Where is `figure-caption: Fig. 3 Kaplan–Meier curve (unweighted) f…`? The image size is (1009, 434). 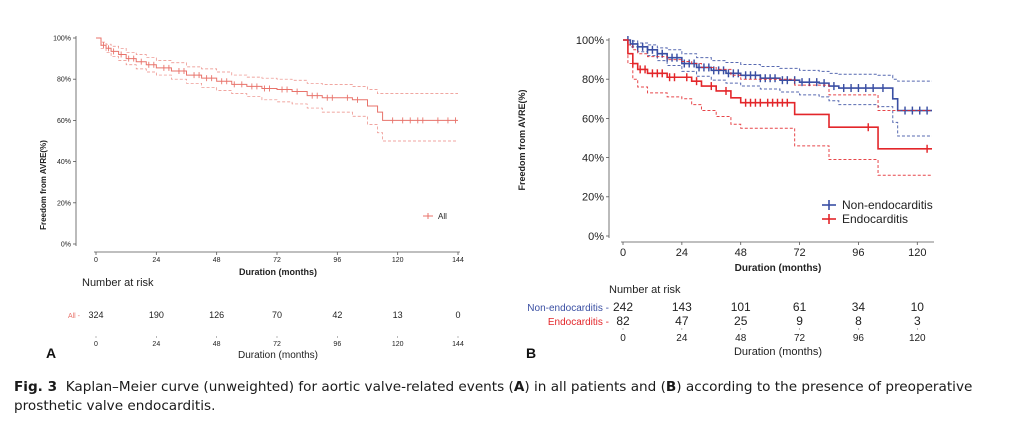
figure-caption: Fig. 3 Kaplan–Meier curve (unweighted) f… is located at coordinates (504, 397).